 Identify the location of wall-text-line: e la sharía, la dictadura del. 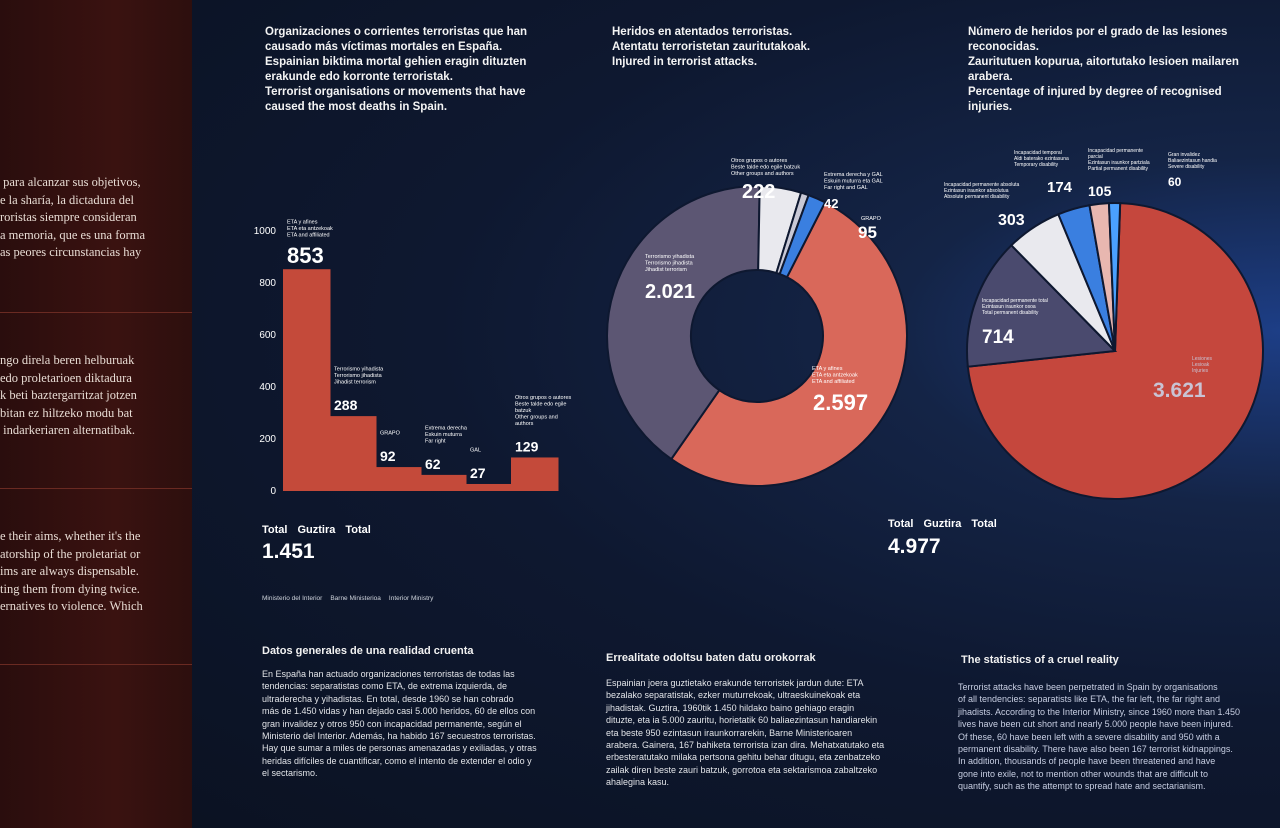
(67, 199).